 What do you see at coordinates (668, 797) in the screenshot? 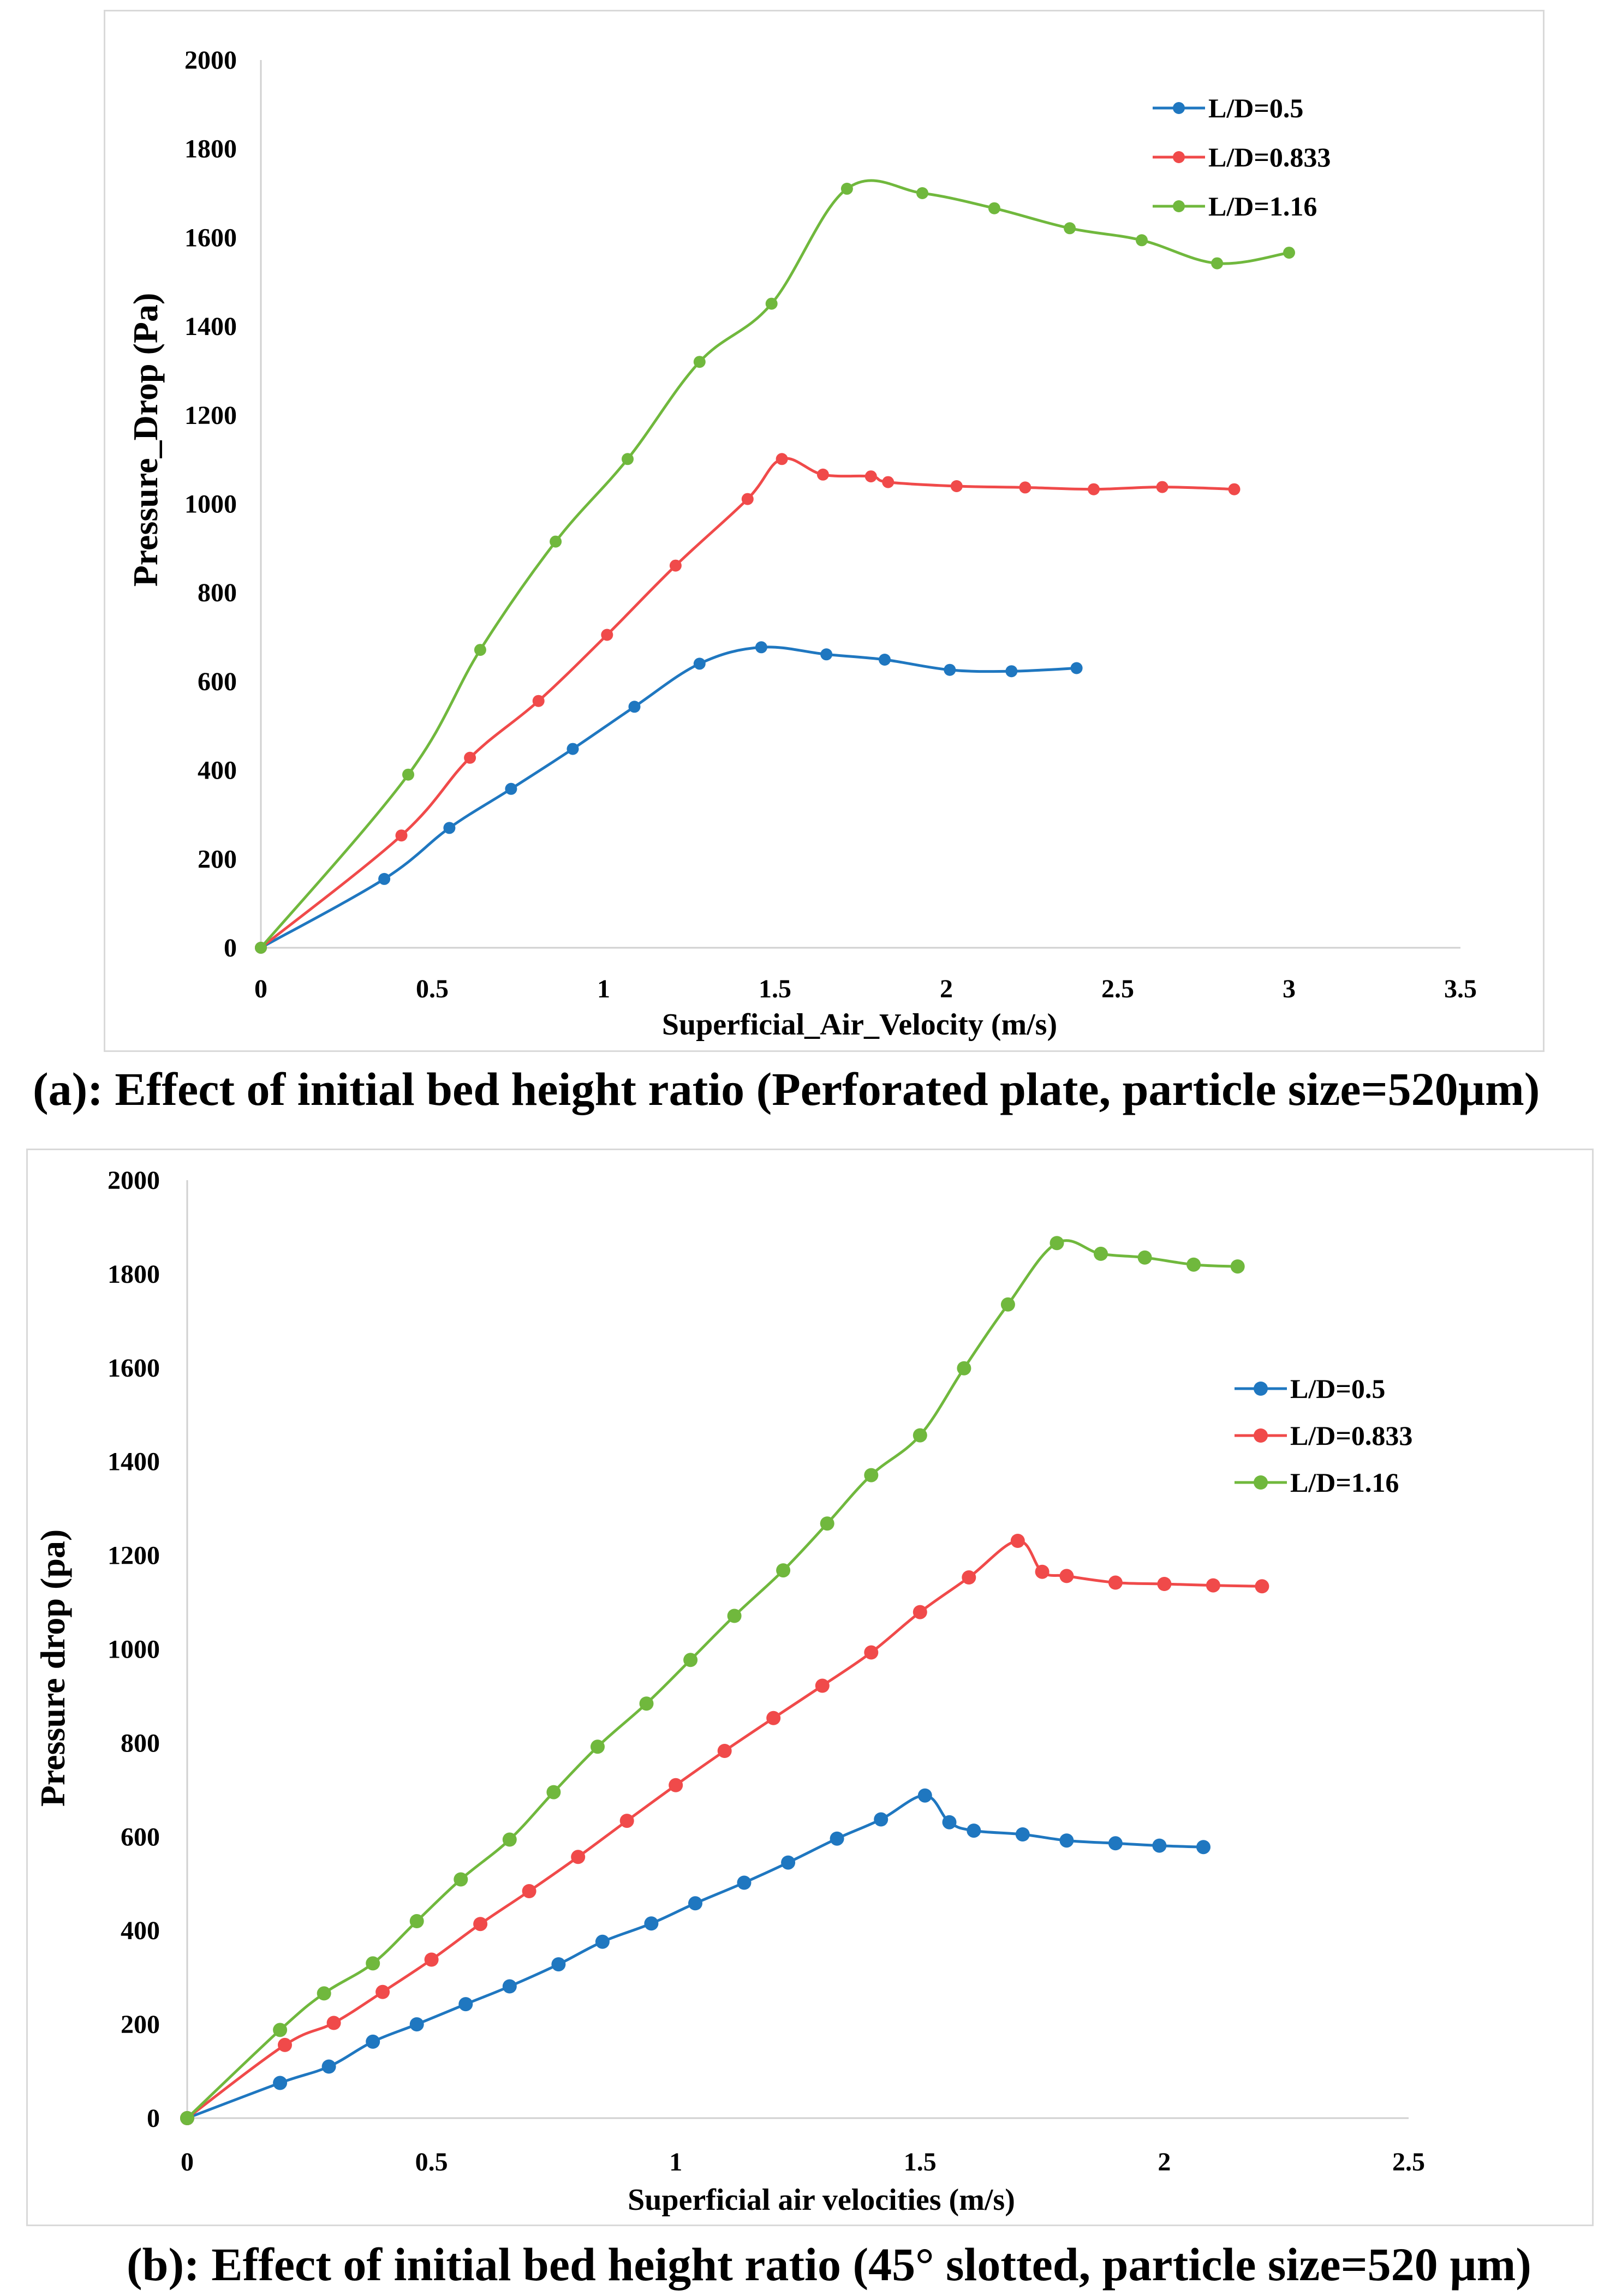
I see `chart-a-series-l-d-0-5-line` at bounding box center [668, 797].